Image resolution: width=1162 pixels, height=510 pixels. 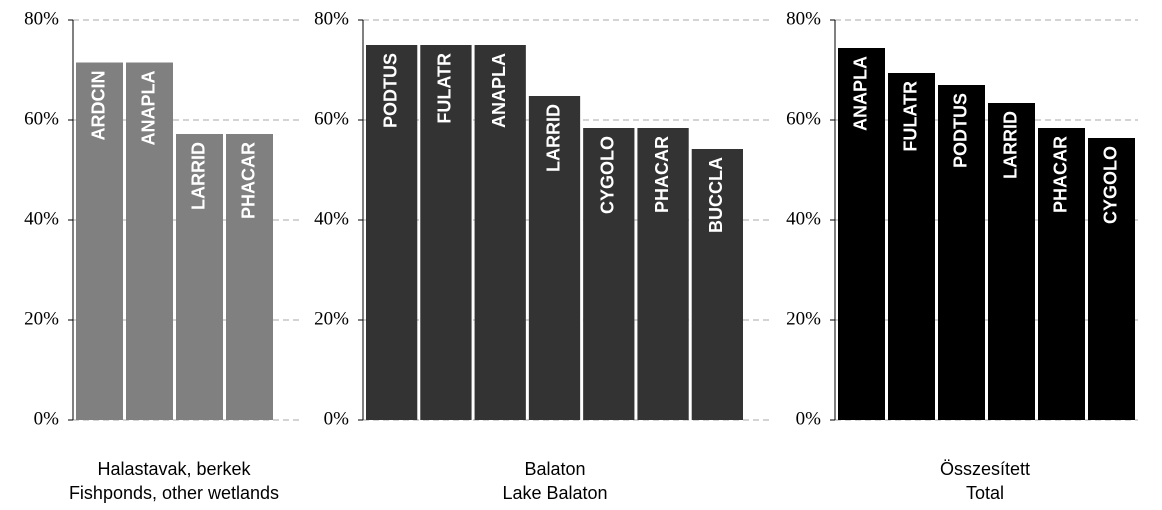 I want to click on chart-title: Halastavak, berkek, so click(x=174, y=469).